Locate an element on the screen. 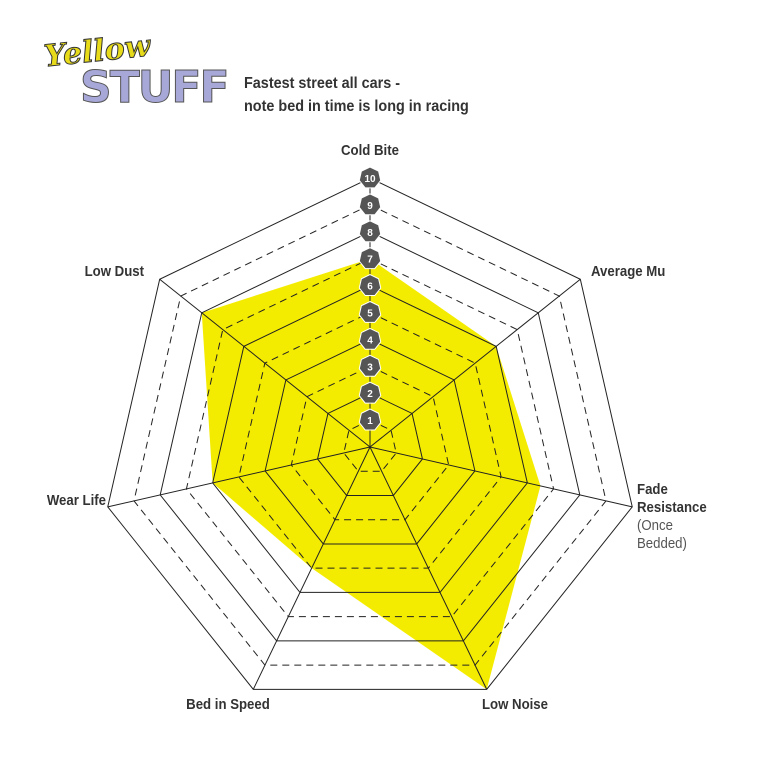  axis-label: Fade Resistance (Once Bedded) is located at coordinates (676, 517).